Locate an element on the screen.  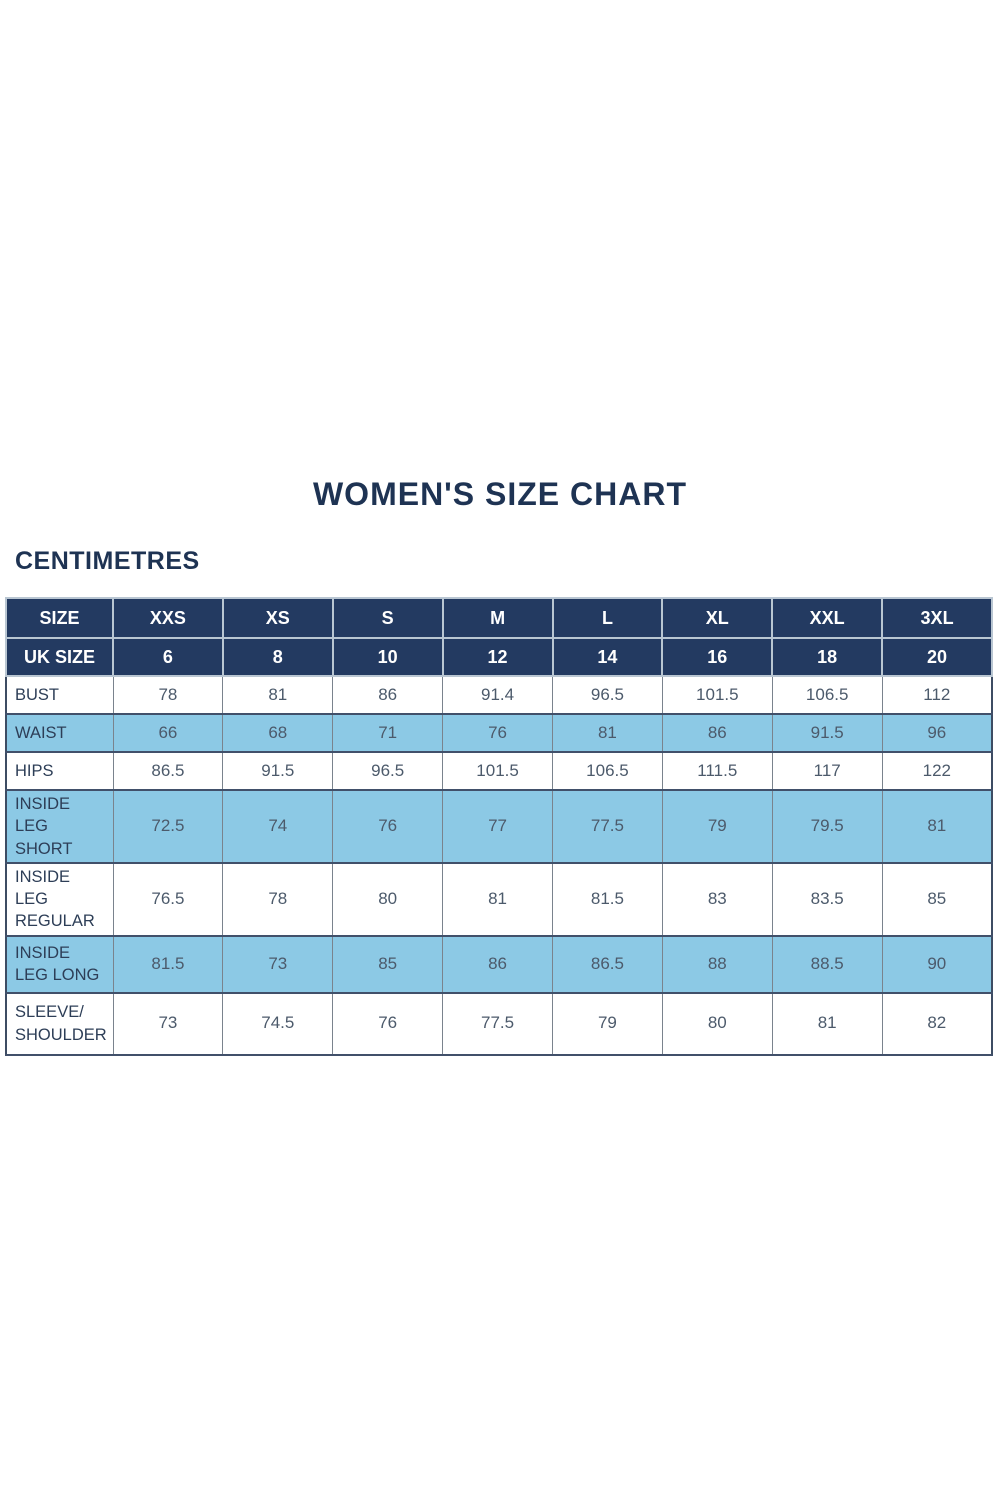
row-label: HIPS is located at coordinates (59, 771).